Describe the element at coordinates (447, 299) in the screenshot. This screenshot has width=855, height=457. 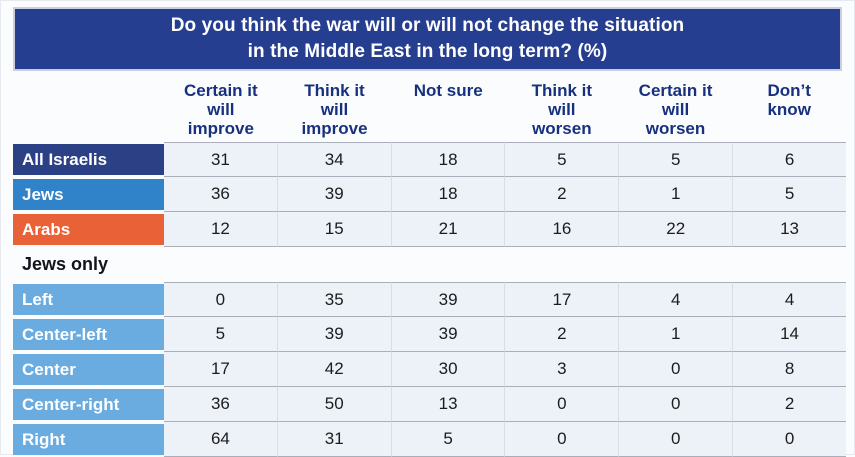
I see `cell-left-2: 39` at that location.